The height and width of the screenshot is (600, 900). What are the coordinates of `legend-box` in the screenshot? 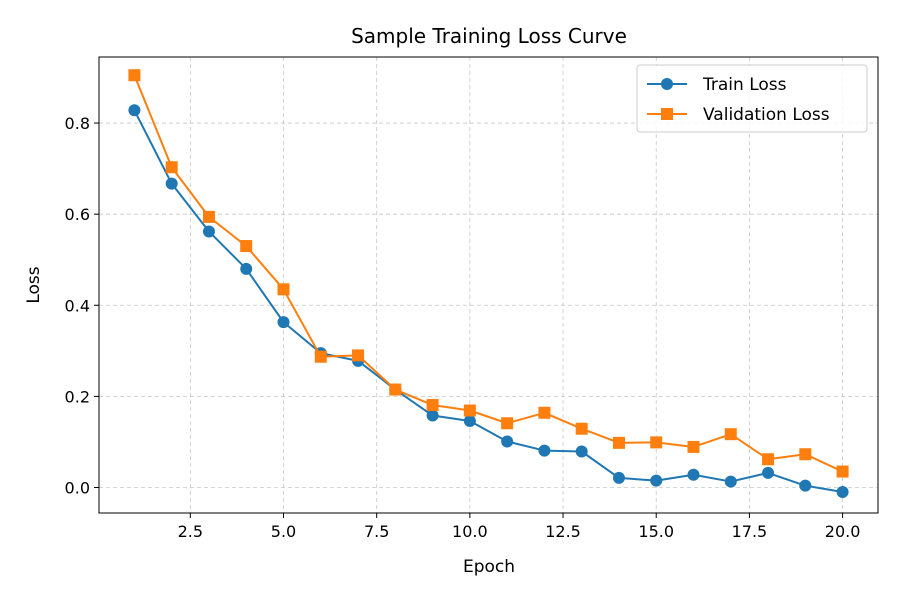 It's located at (752, 98).